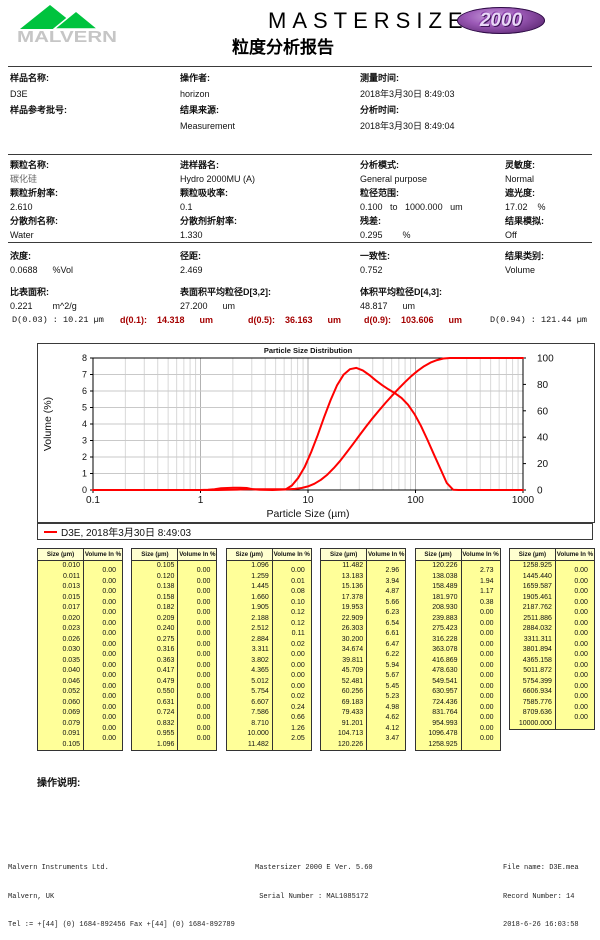 The width and height of the screenshot is (600, 940). I want to click on size-cell: 1.259, so click(260, 576).